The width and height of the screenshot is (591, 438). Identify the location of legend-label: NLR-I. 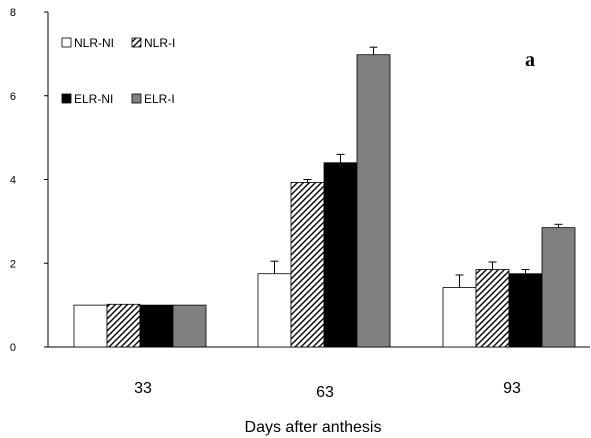
(159, 43).